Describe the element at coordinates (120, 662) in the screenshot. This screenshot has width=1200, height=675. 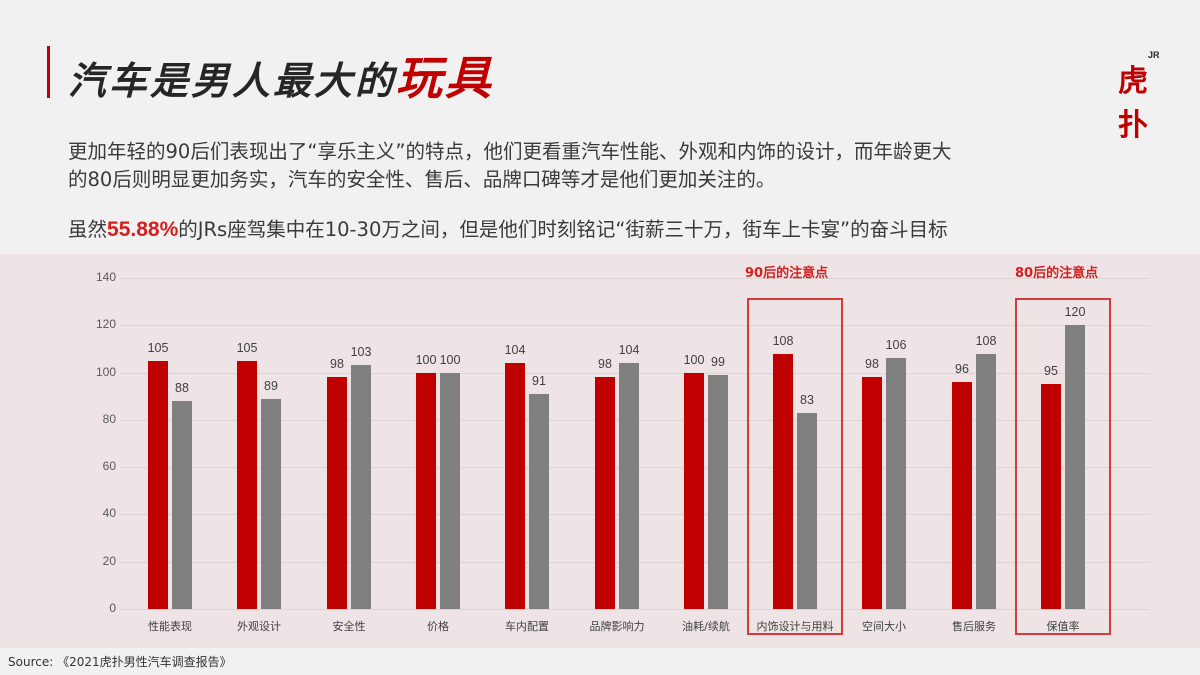
I see `source-citation: Source: 《2021虎扑男性汽车调查报告》` at that location.